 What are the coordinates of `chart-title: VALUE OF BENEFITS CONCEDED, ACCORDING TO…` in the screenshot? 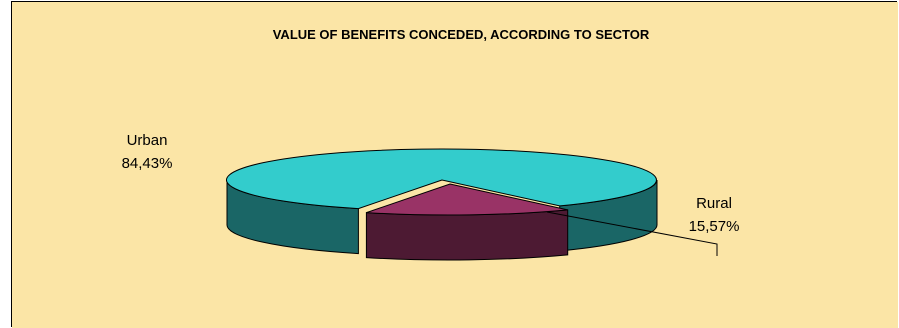 It's located at (461, 34).